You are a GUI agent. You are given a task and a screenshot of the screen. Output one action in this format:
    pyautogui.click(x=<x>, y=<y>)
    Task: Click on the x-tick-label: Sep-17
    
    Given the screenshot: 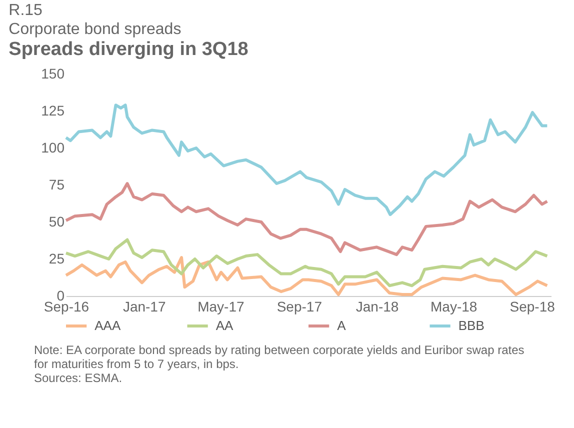 What is the action you would take?
    pyautogui.click(x=299, y=306)
    